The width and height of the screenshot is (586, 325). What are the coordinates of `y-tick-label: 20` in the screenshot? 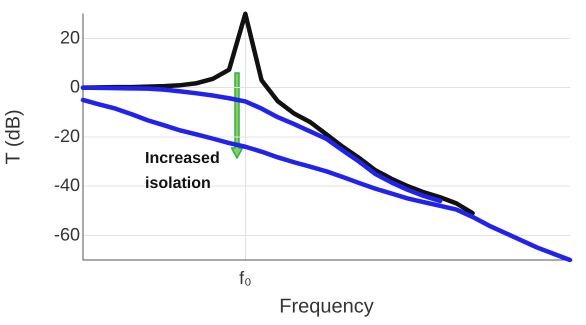 It's located at (70, 37).